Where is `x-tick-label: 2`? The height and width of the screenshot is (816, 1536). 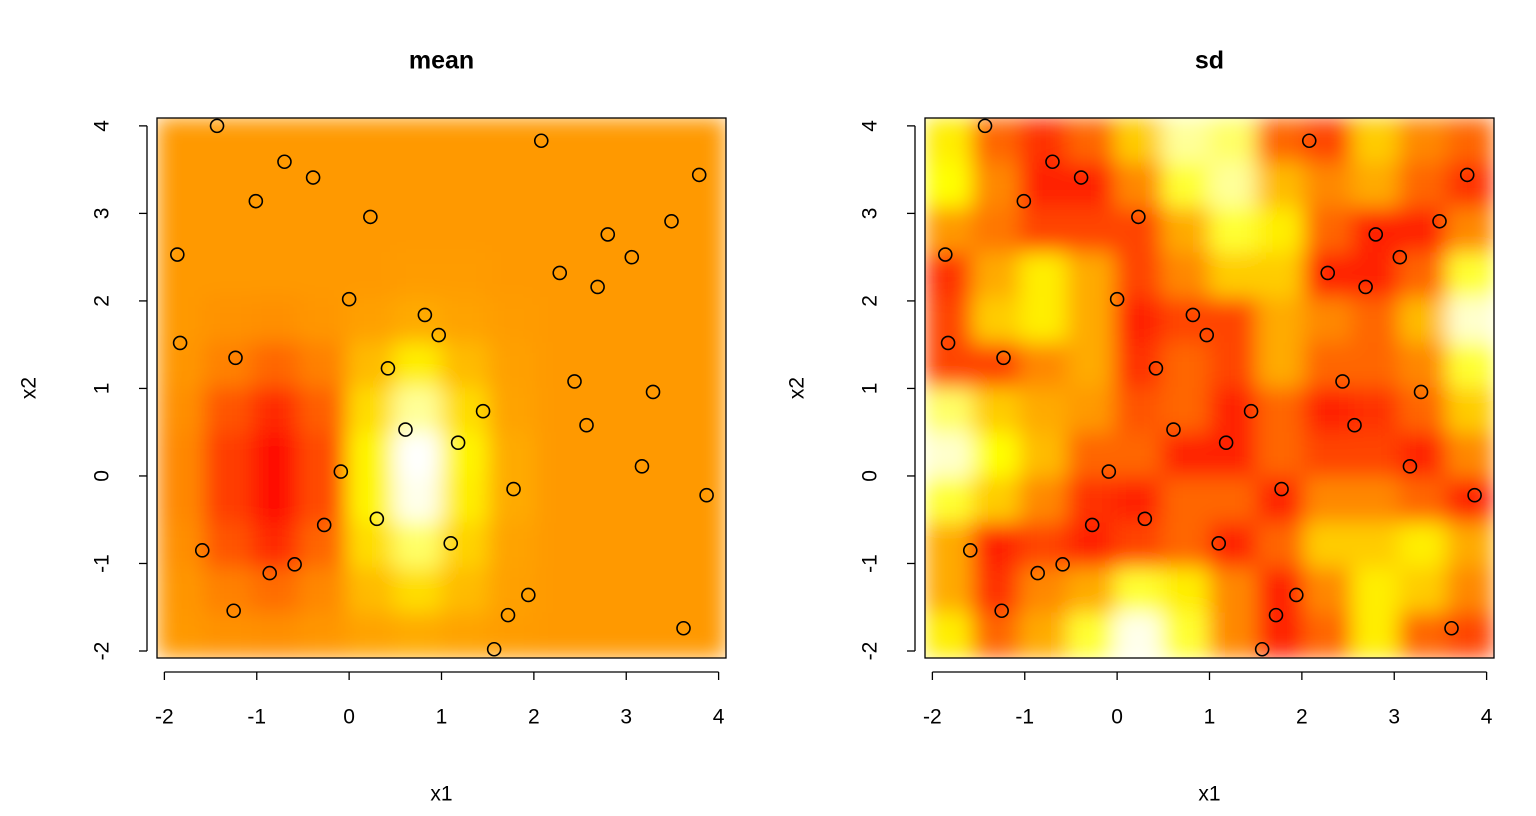
x-tick-label: 2 is located at coordinates (1302, 717).